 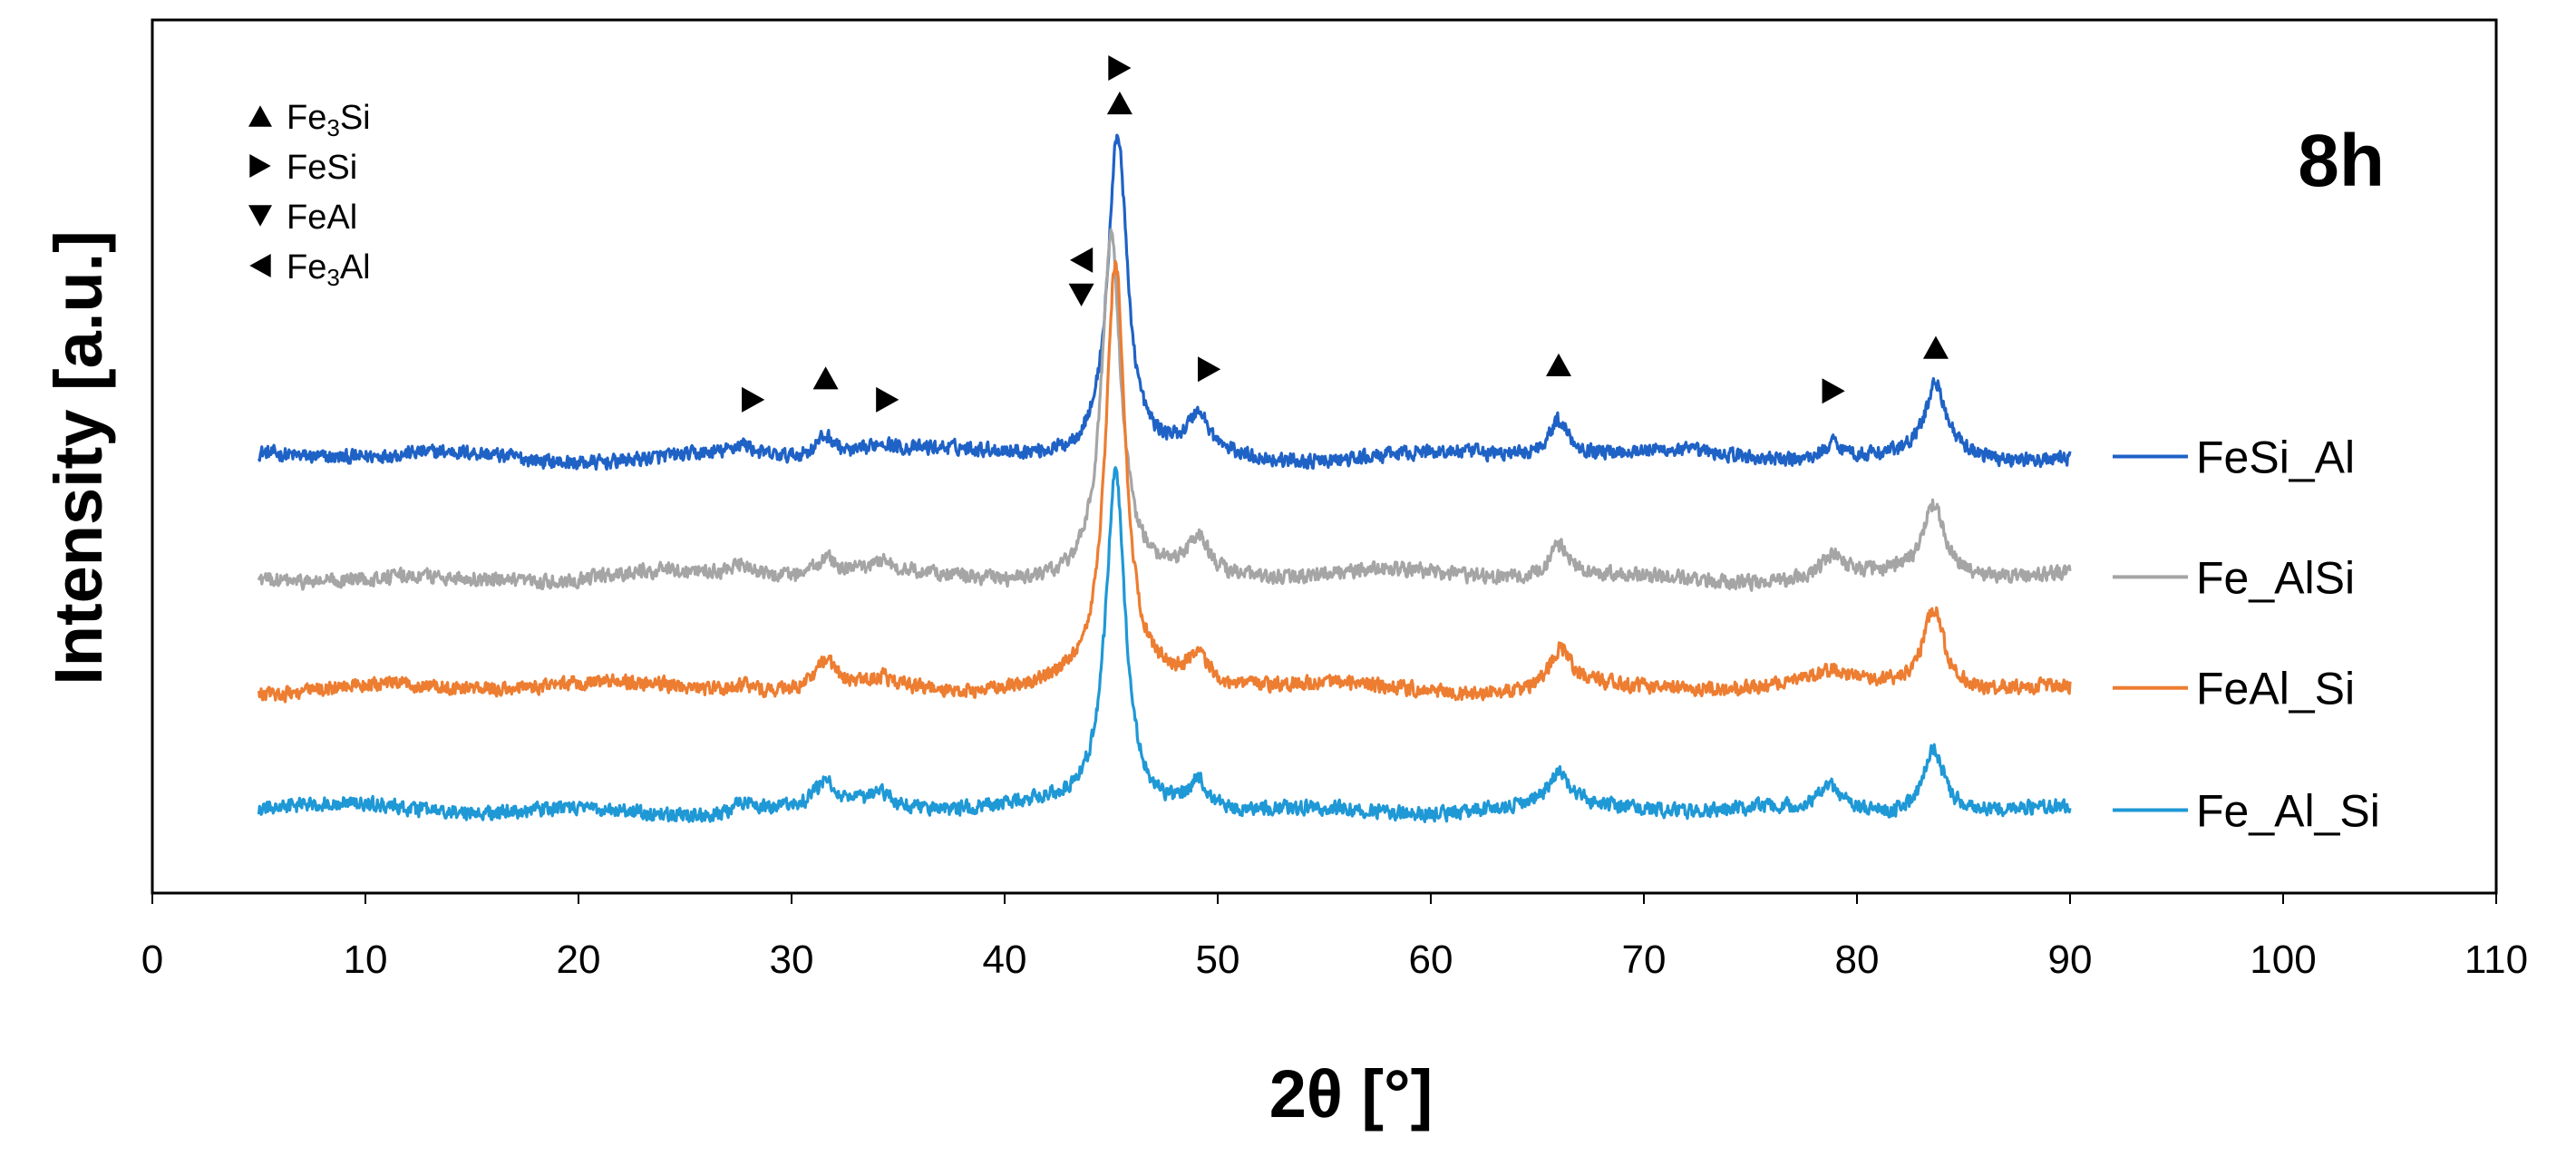 I want to click on x-tick-label: 60, so click(x=1431, y=959).